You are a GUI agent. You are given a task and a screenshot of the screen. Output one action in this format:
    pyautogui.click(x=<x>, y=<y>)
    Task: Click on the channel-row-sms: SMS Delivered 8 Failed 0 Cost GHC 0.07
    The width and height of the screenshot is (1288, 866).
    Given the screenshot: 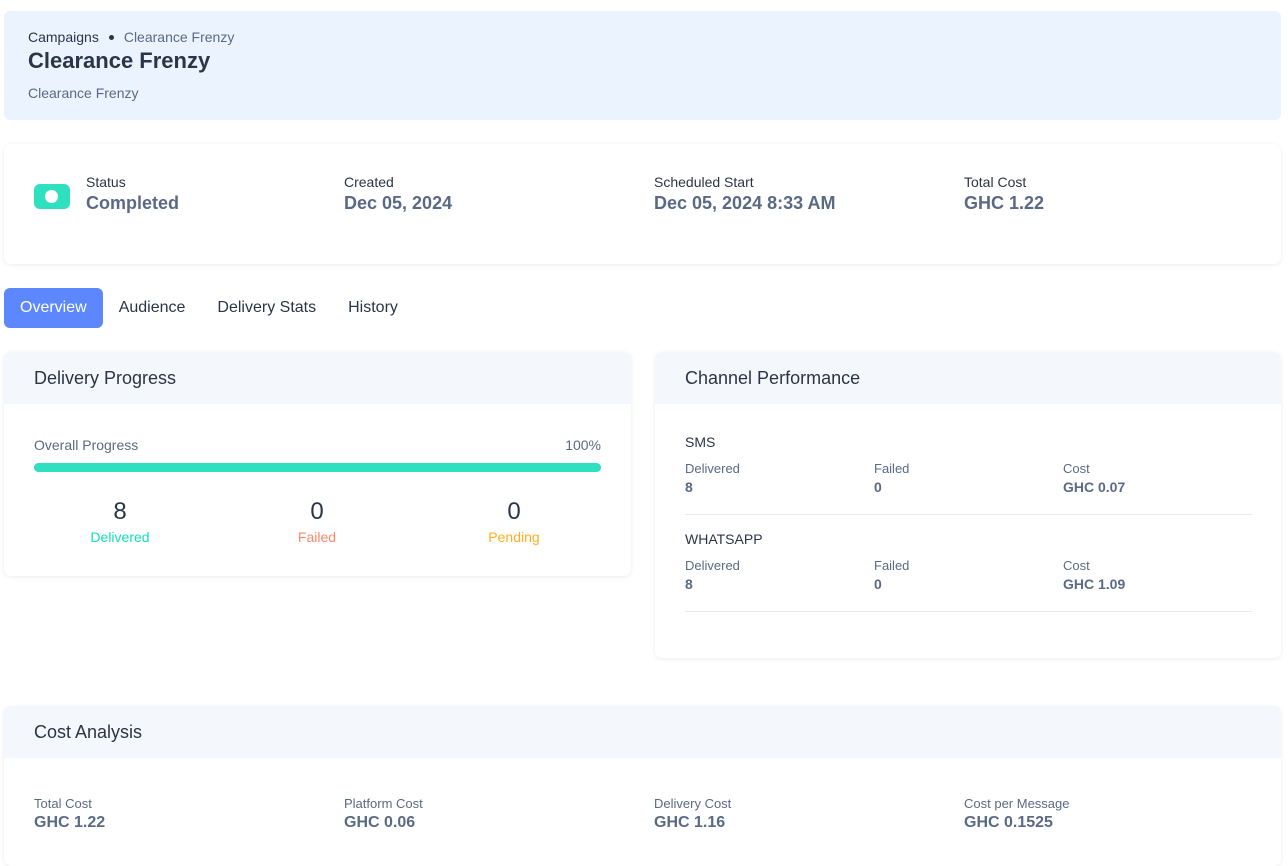 What is the action you would take?
    pyautogui.click(x=968, y=474)
    